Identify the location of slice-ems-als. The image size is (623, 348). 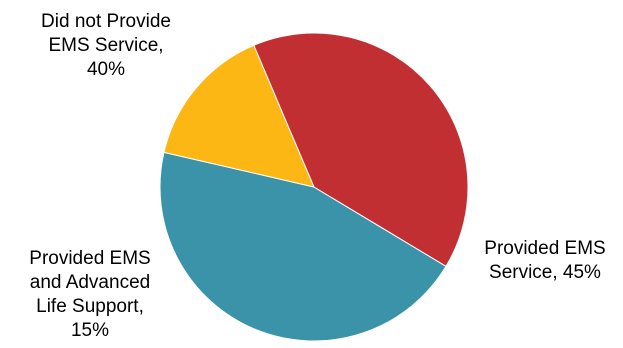
(239, 116).